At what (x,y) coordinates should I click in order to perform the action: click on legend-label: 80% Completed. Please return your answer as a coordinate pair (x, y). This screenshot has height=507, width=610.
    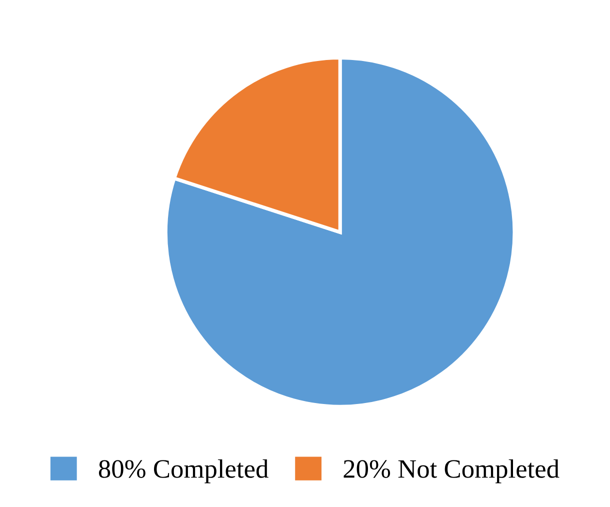
    Looking at the image, I should click on (183, 471).